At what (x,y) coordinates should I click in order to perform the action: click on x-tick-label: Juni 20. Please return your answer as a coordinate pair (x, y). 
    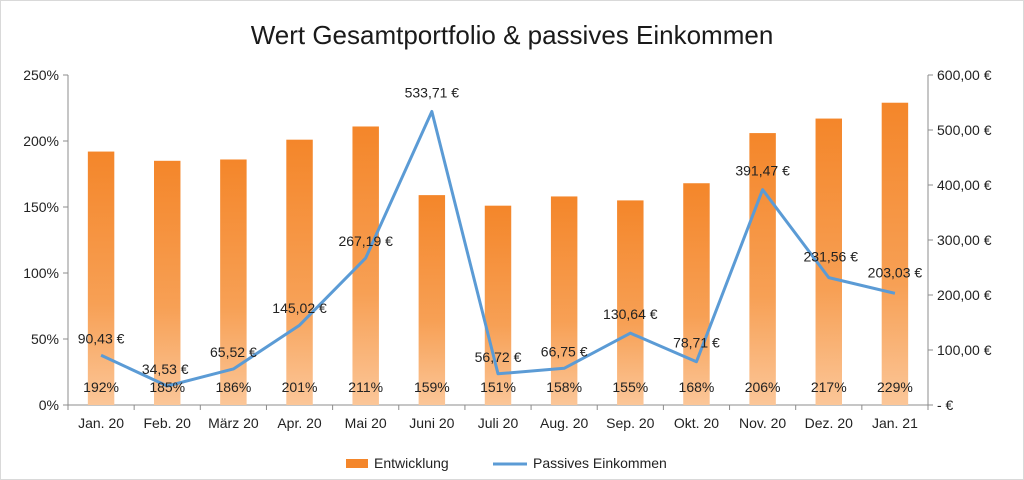
    Looking at the image, I should click on (431, 423).